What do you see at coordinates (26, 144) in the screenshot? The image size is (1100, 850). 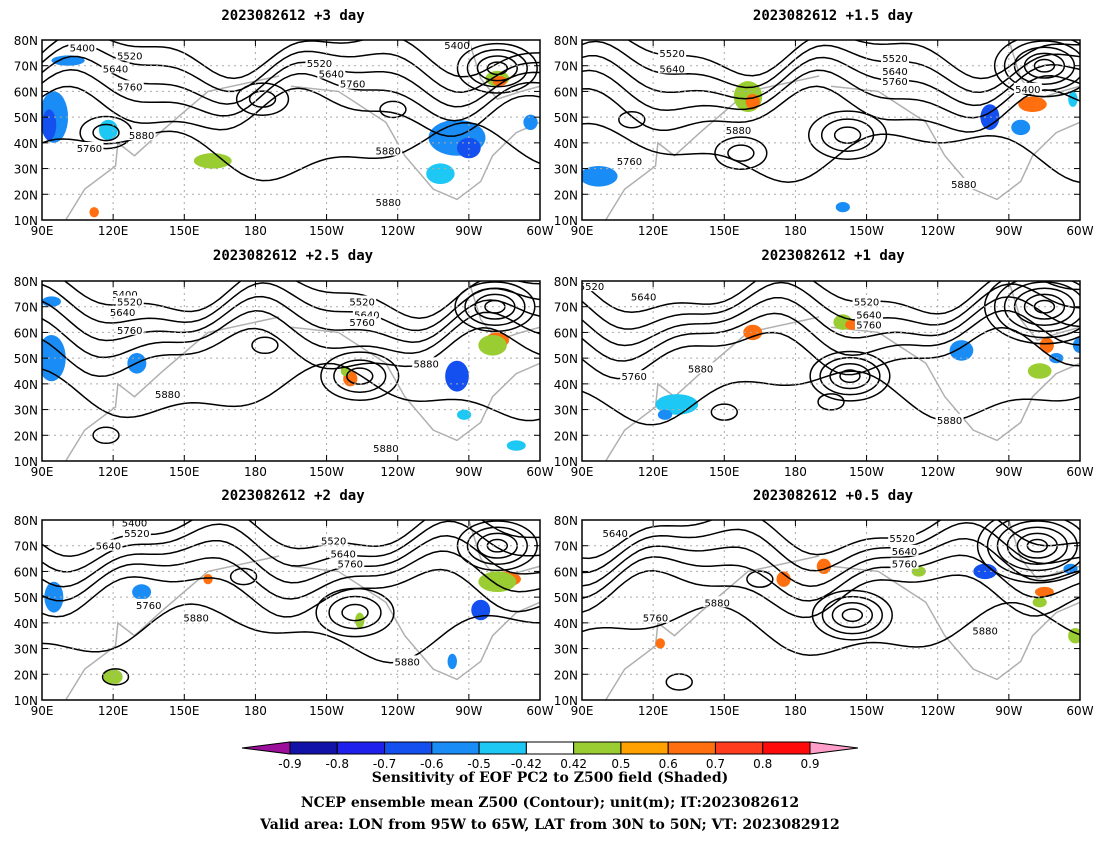 I see `y-tick-label: 40N` at bounding box center [26, 144].